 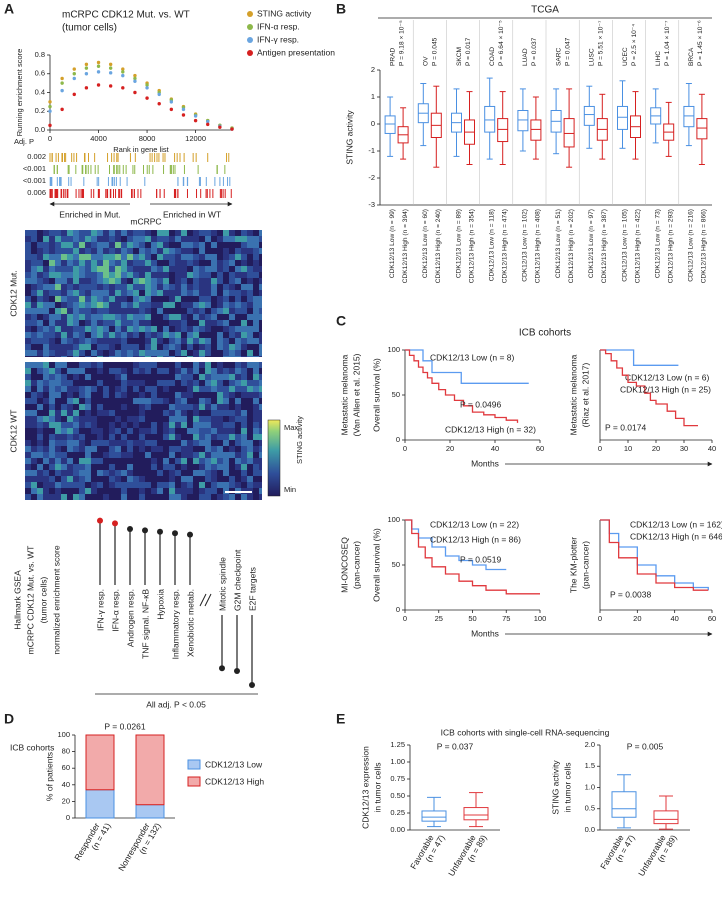 What do you see at coordinates (691, 245) in the screenshot?
I see `box-label: CDK12/13 Low (n = 216)` at bounding box center [691, 245].